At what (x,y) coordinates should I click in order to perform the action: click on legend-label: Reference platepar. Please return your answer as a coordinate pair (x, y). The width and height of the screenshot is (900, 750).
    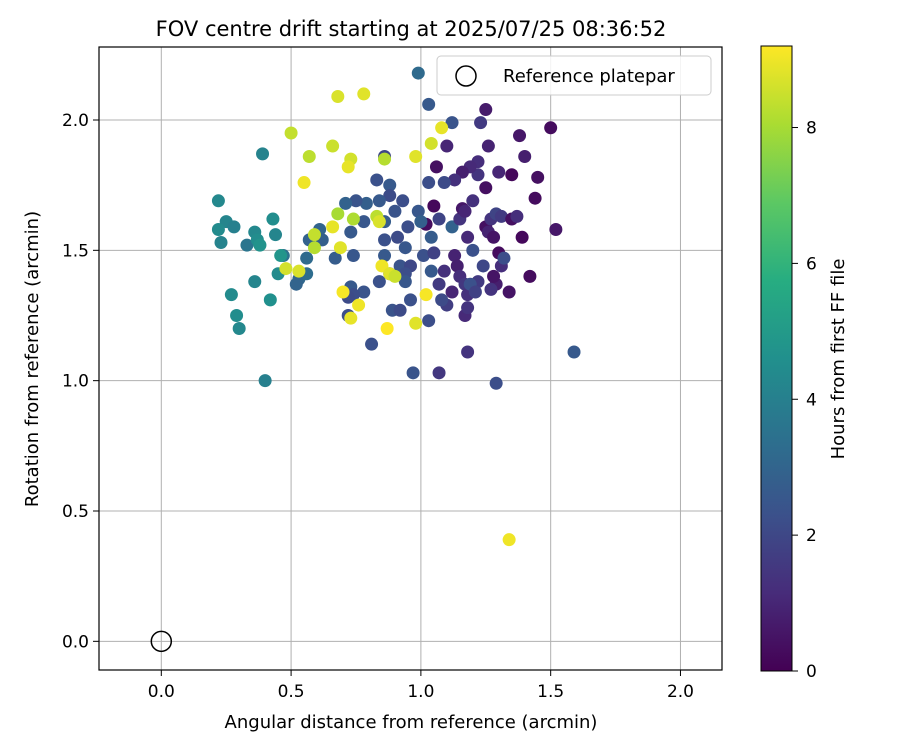
    Looking at the image, I should click on (589, 76).